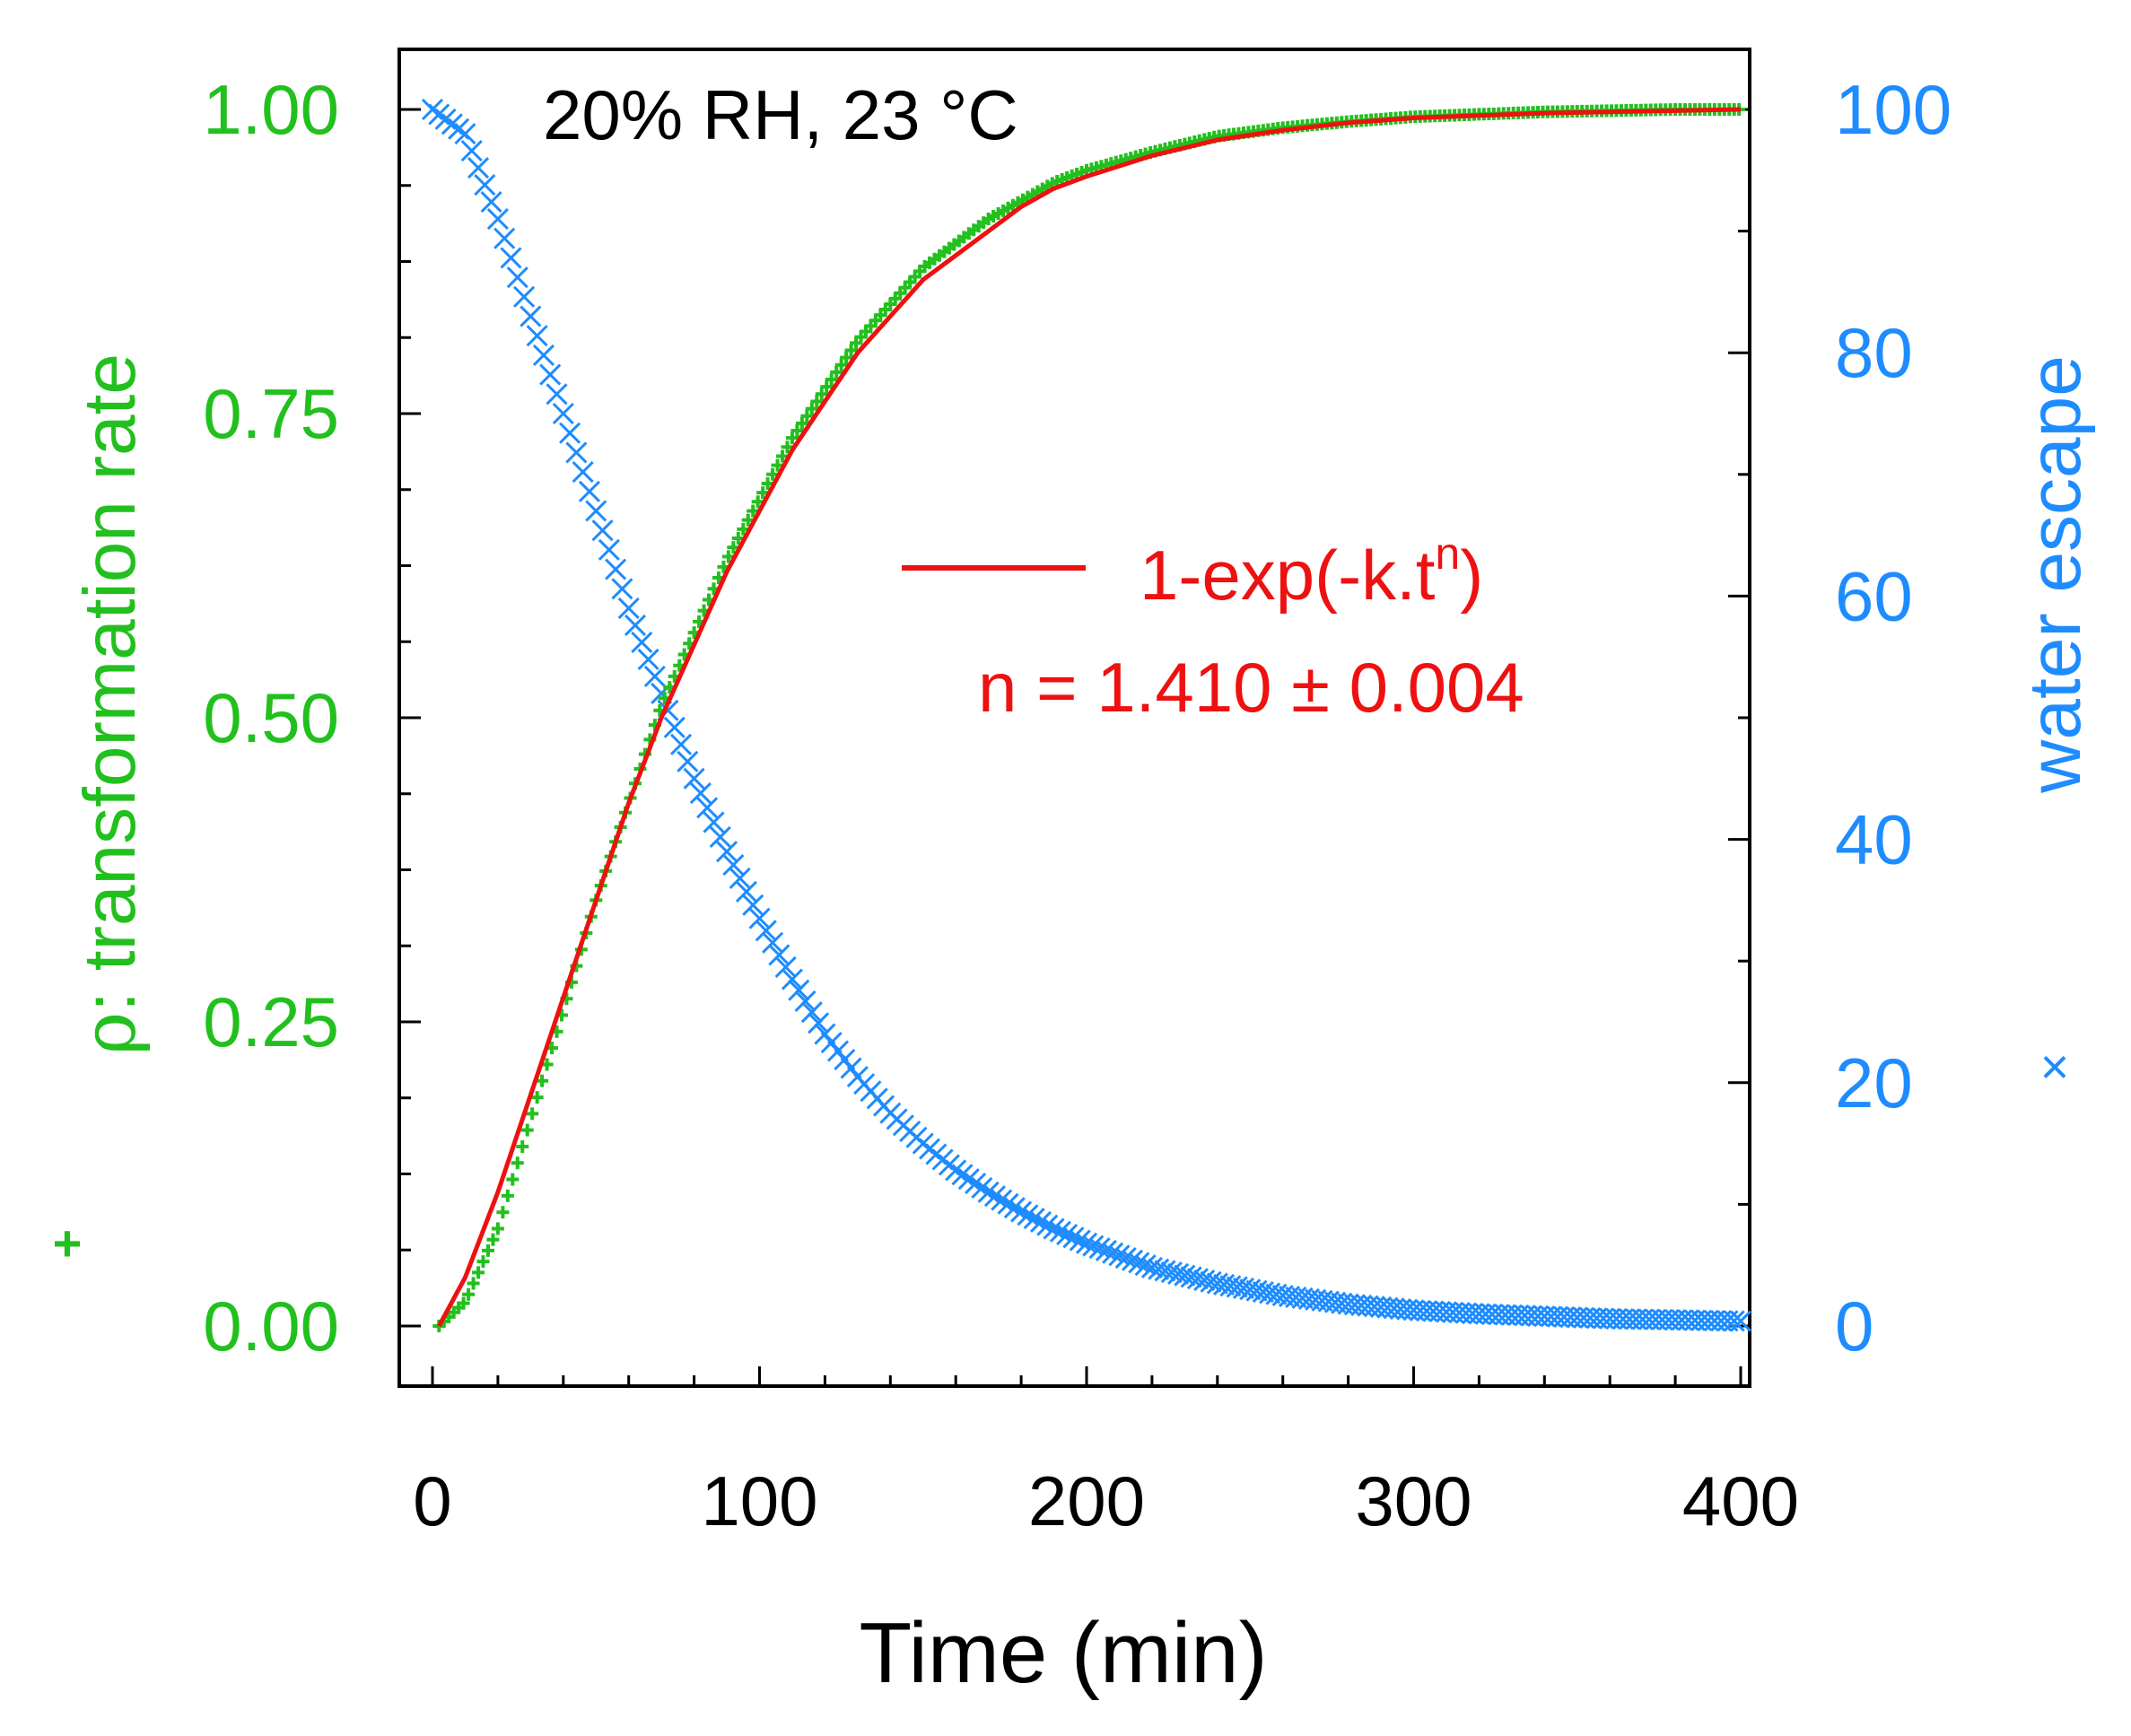 This screenshot has height=1736, width=2131. I want to click on x-tick-label: 300, so click(1414, 1500).